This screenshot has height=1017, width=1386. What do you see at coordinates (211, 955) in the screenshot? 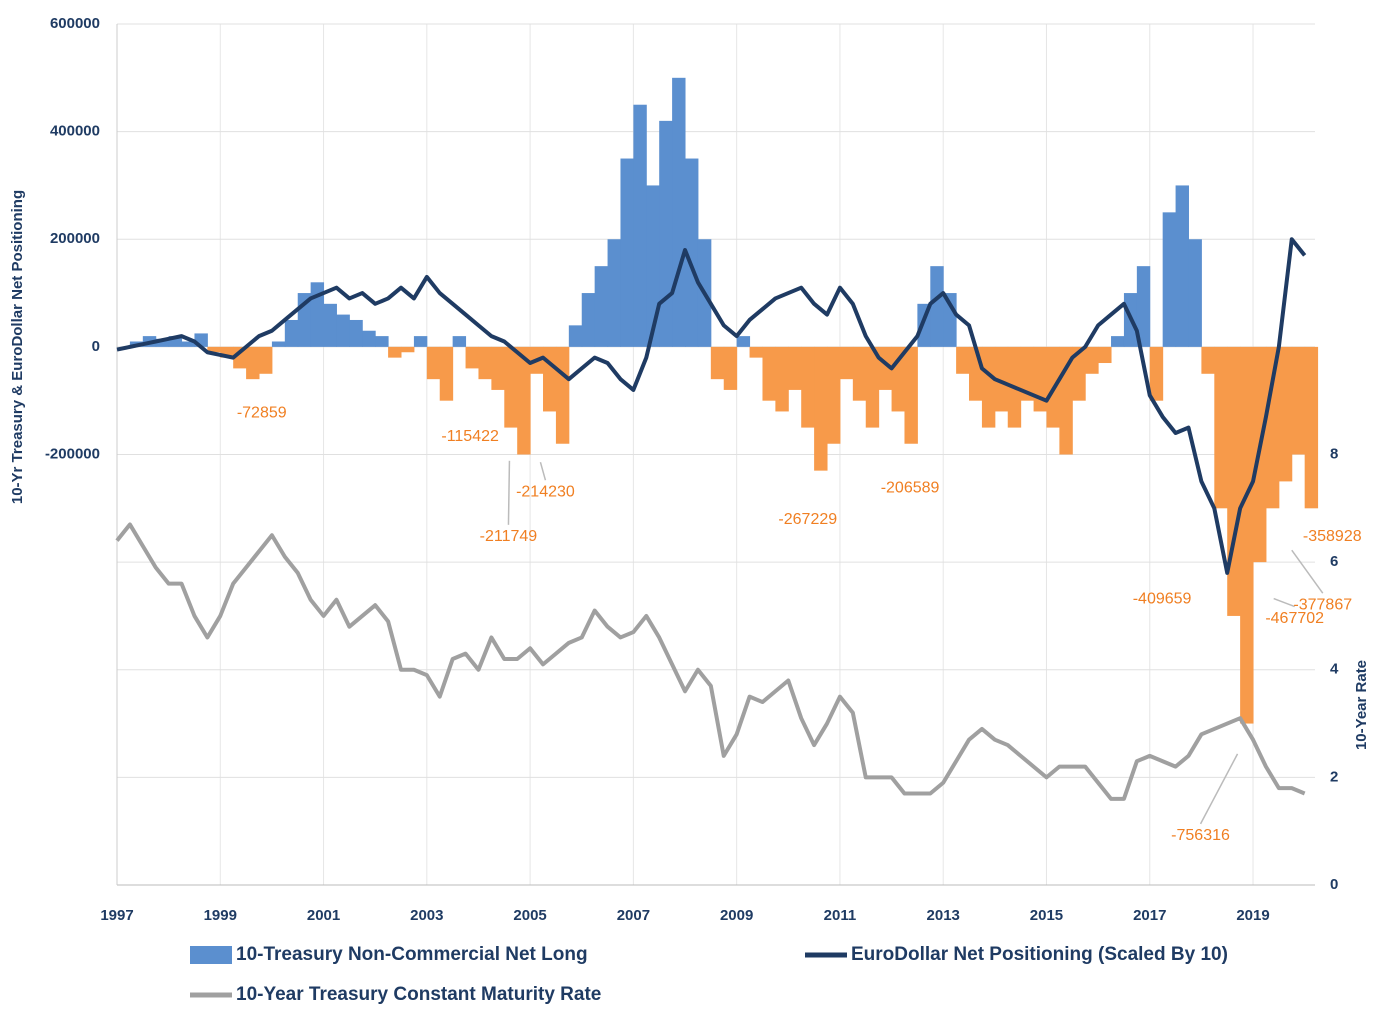
I see `legend-swatch` at bounding box center [211, 955].